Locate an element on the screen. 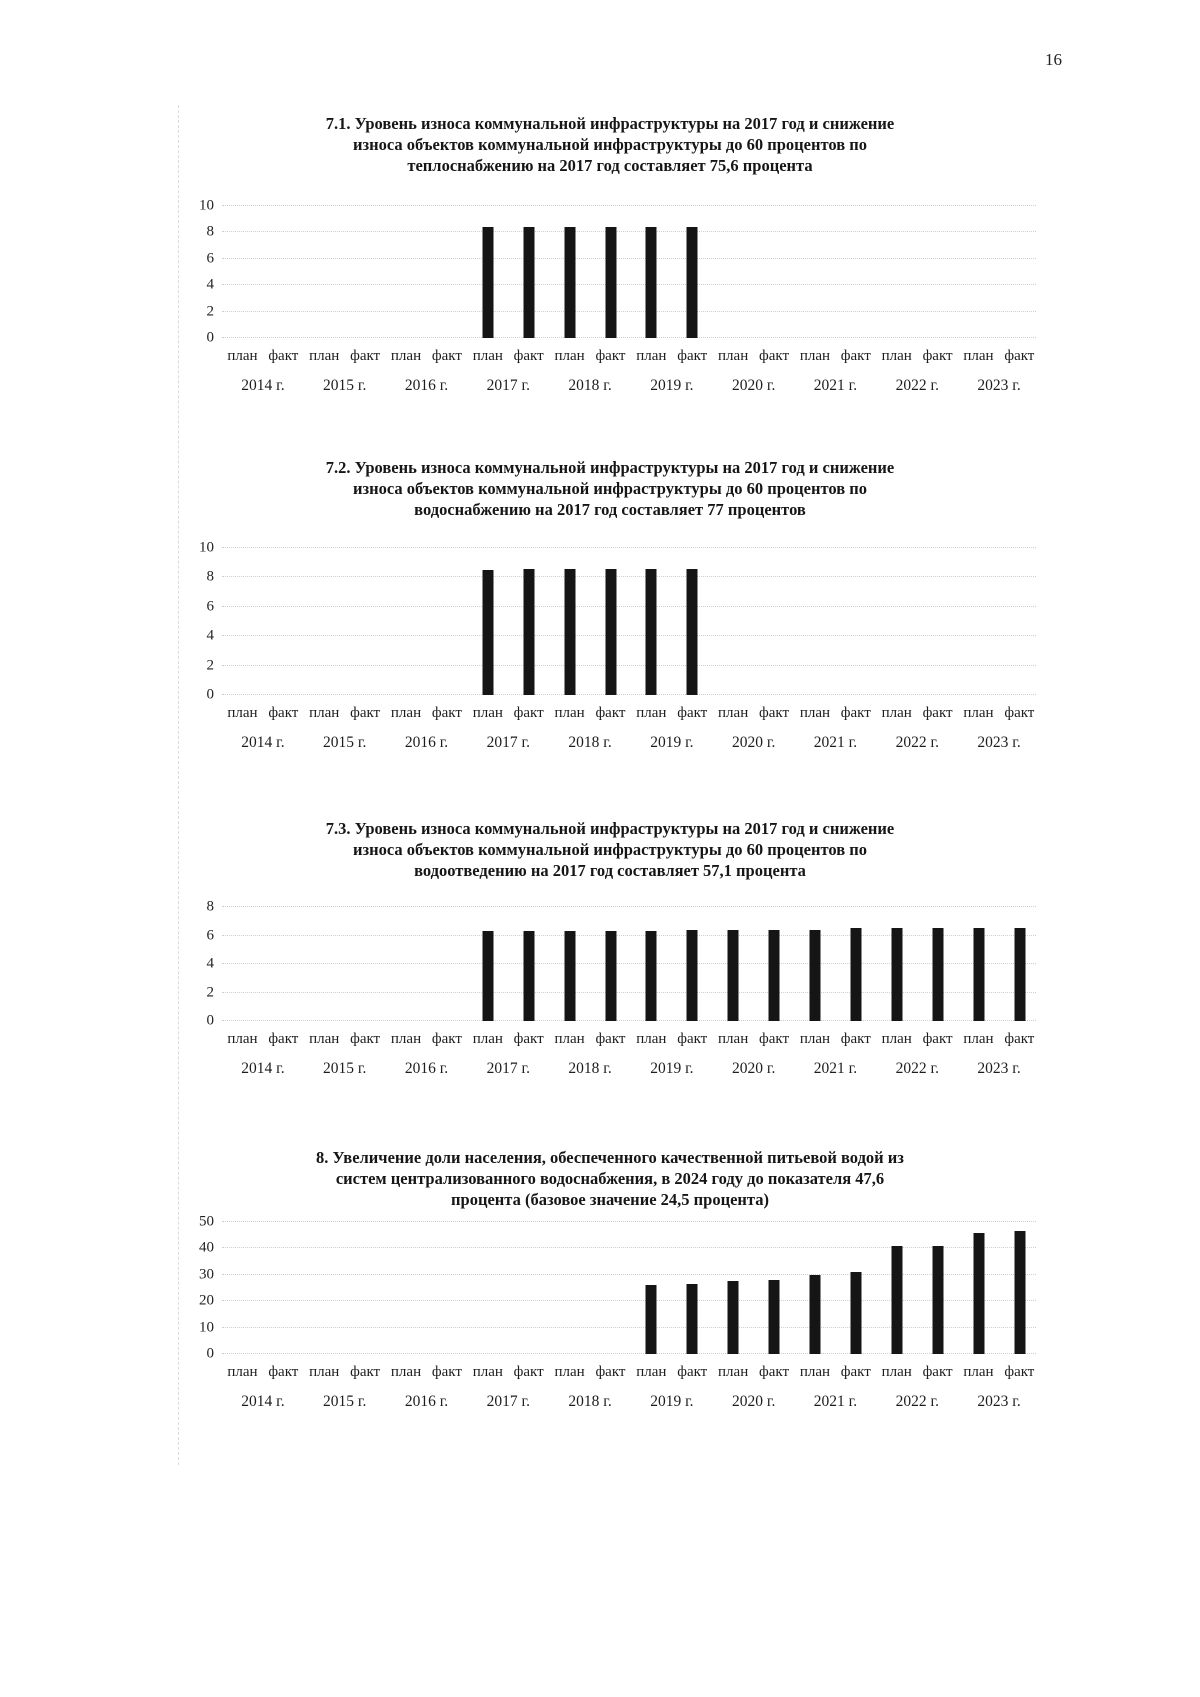  x-label-year: 2015 г. is located at coordinates (345, 1401).